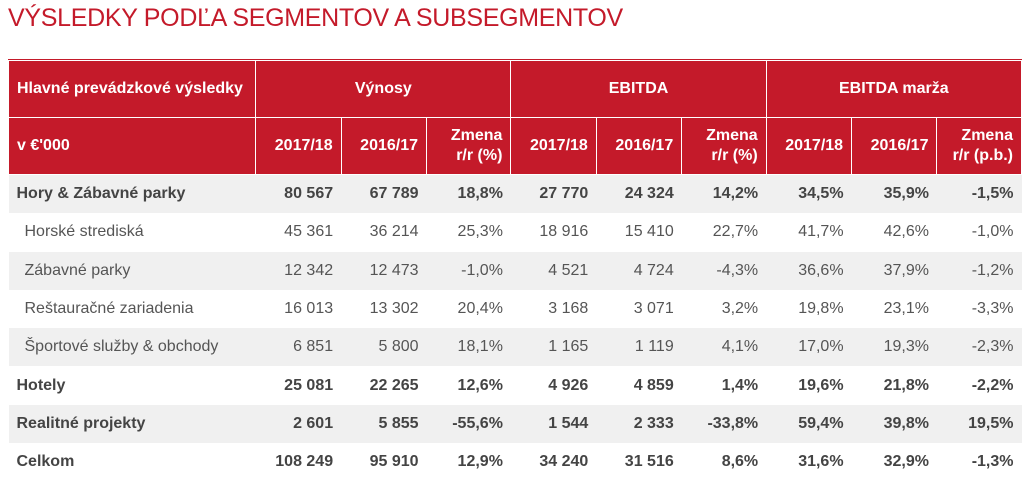 This screenshot has height=491, width=1024. I want to click on table-cell: 12 342, so click(298, 270).